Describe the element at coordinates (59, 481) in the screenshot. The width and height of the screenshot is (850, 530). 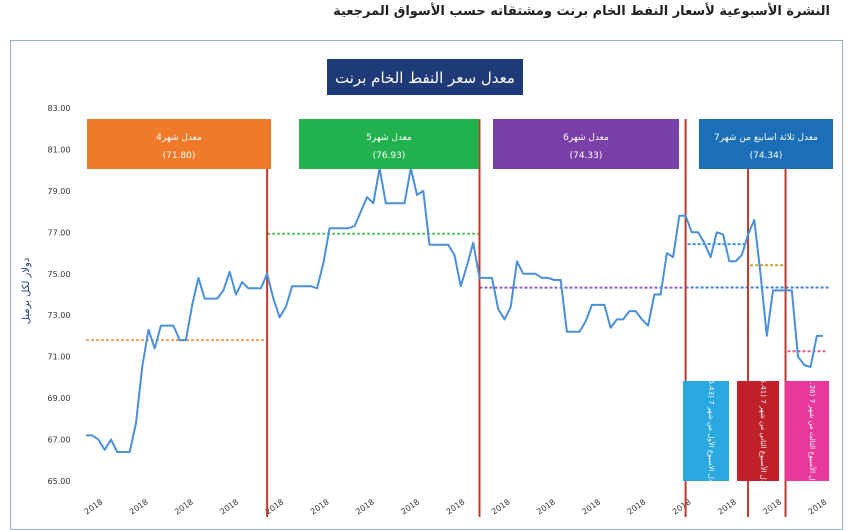
I see `y-tick-label: 65.00` at that location.